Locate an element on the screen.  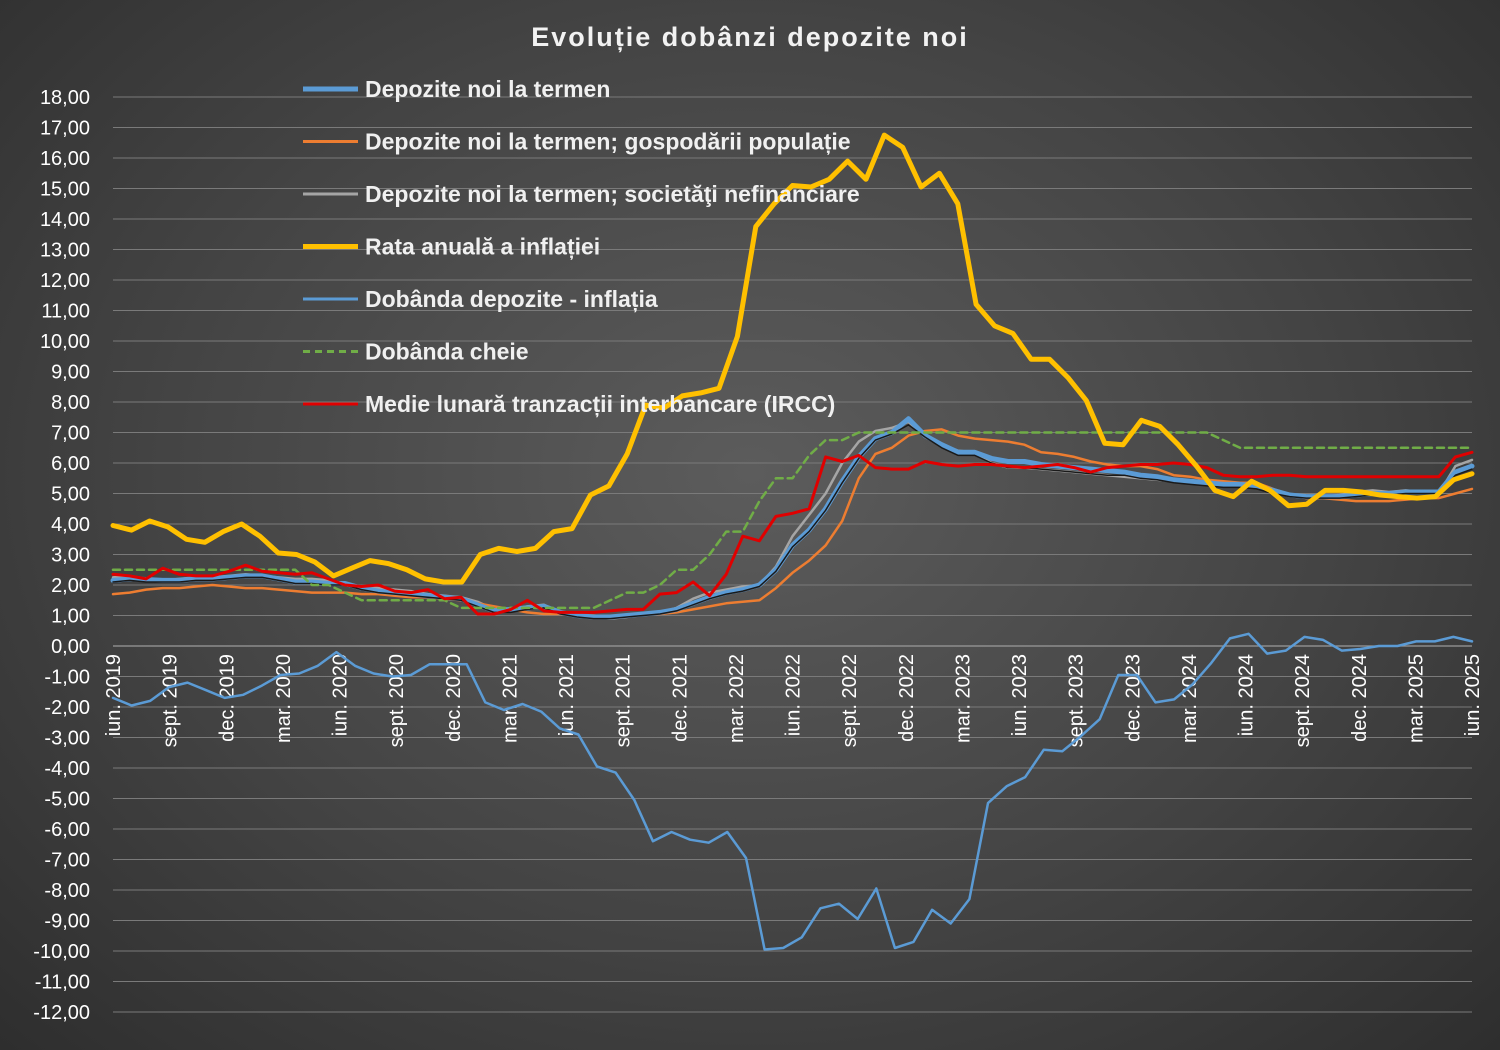
x-tick-label: iun. 2022 is located at coordinates (794, 695).